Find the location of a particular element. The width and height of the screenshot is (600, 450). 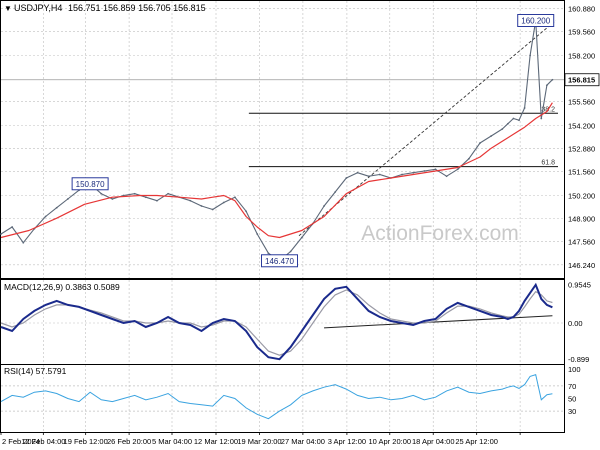

time-tick-label: 25 Apr 12:00 is located at coordinates (476, 441).